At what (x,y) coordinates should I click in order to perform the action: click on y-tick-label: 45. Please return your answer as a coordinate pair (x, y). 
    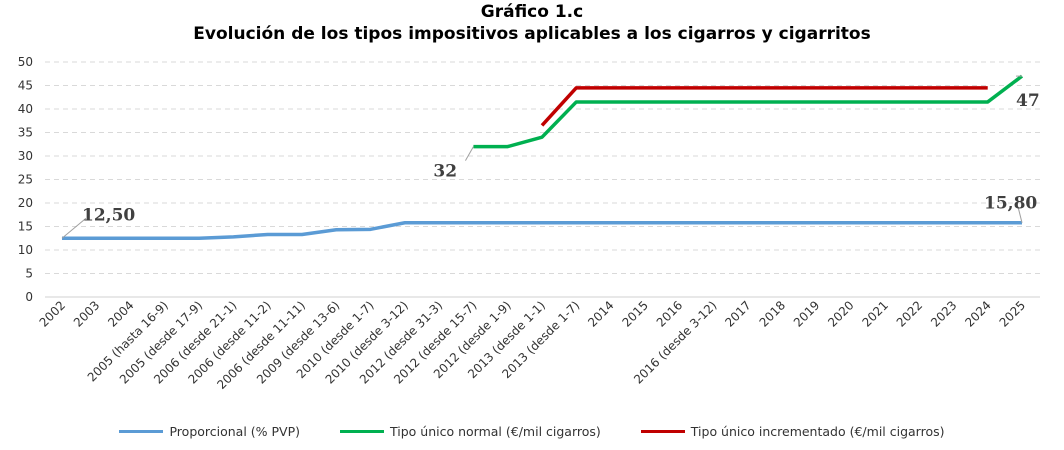
    Looking at the image, I should click on (25, 86).